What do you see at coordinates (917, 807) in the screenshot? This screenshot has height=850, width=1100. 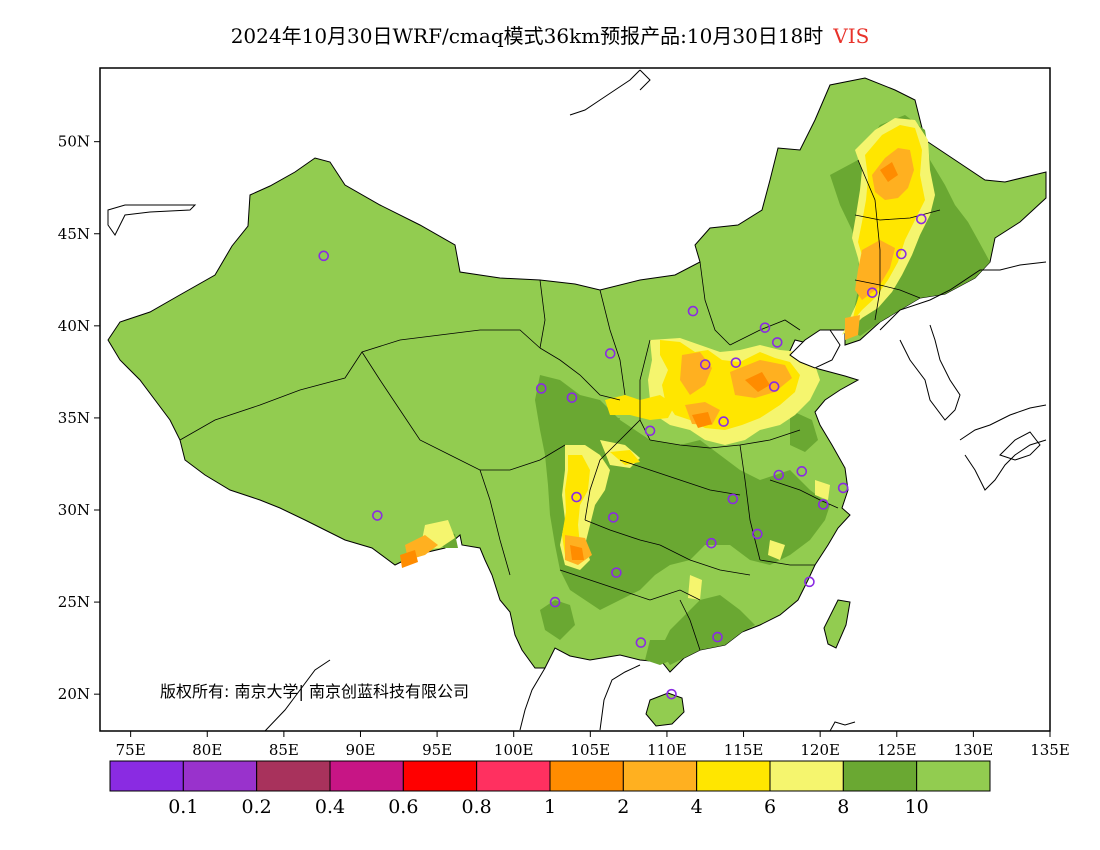 I see `colorbar-label: 10` at bounding box center [917, 807].